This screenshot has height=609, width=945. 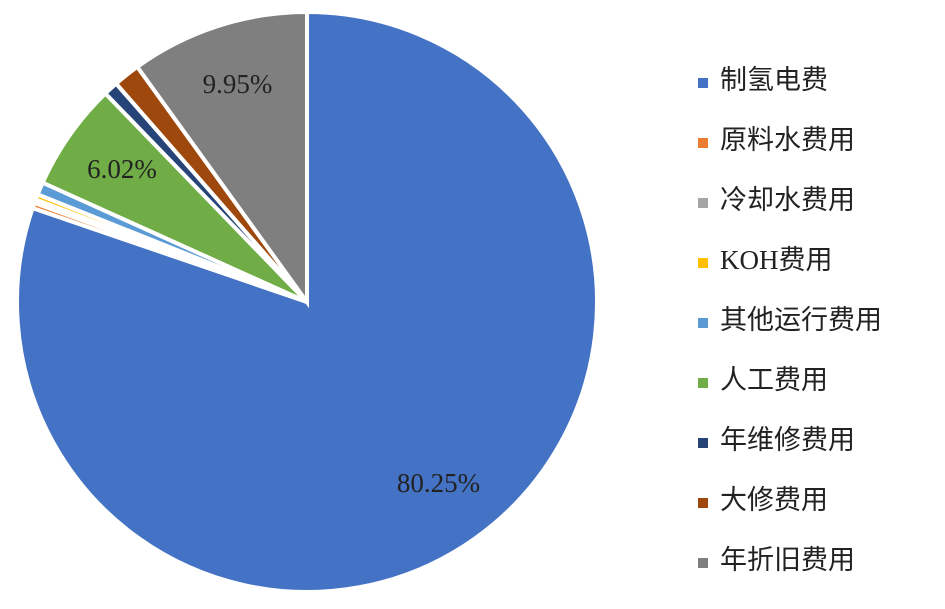 I want to click on legend-label: 年维修费用, so click(x=787, y=440).